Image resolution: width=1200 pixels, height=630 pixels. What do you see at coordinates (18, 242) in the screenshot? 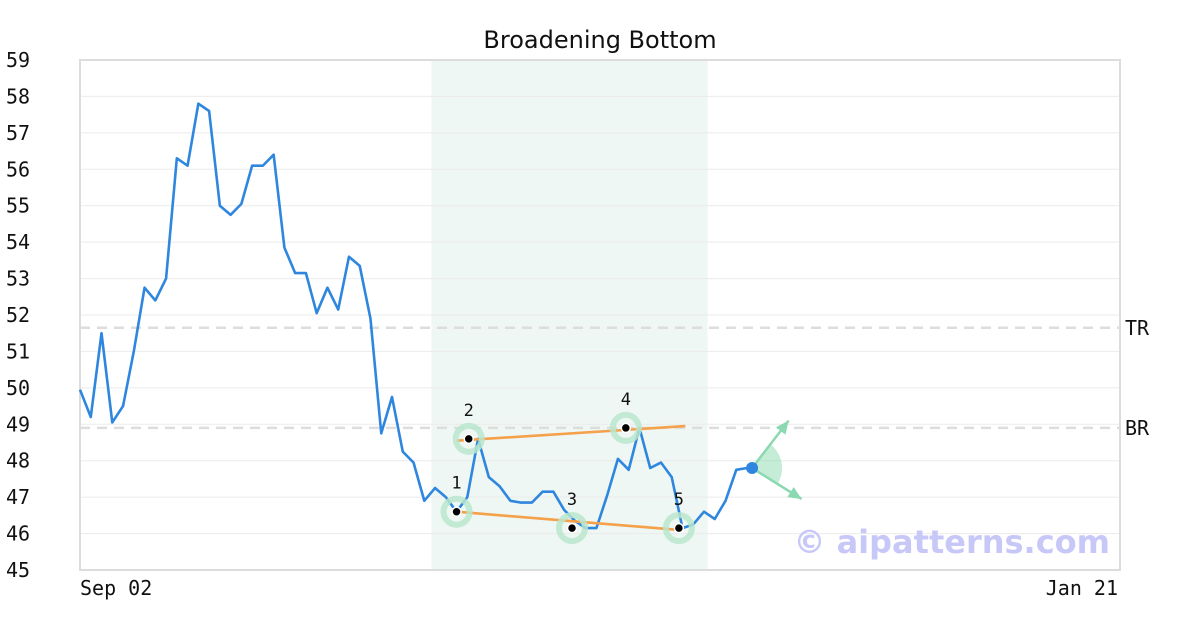
I see `y-tick-label: 54` at bounding box center [18, 242].